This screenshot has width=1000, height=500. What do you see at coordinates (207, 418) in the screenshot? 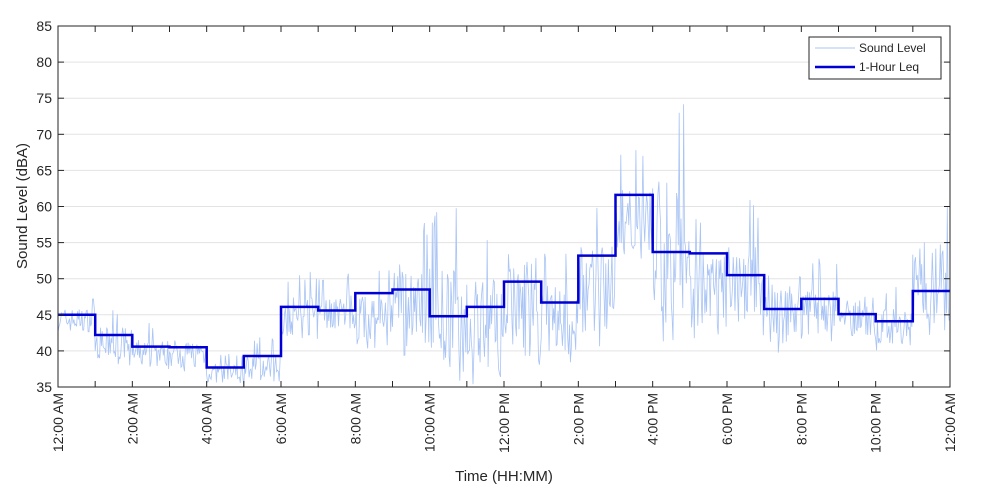
I see `x-tick-label-4: 4:00 AM` at bounding box center [207, 418].